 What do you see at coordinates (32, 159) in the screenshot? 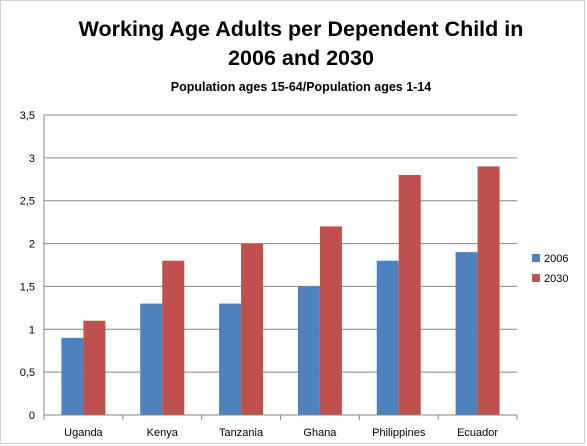
I see `y-tick-label: 3` at bounding box center [32, 159].